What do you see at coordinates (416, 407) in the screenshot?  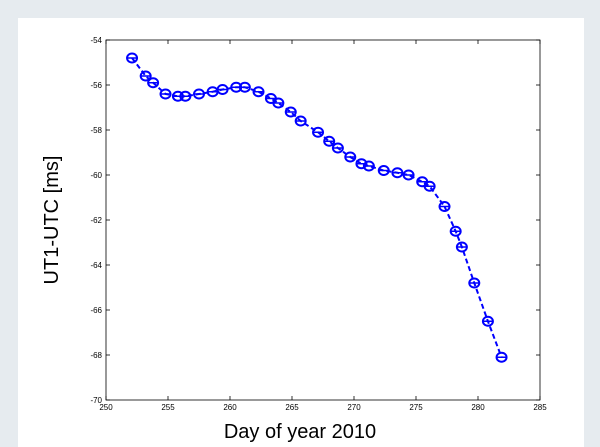 I see `x-tick-label: 275` at bounding box center [416, 407].